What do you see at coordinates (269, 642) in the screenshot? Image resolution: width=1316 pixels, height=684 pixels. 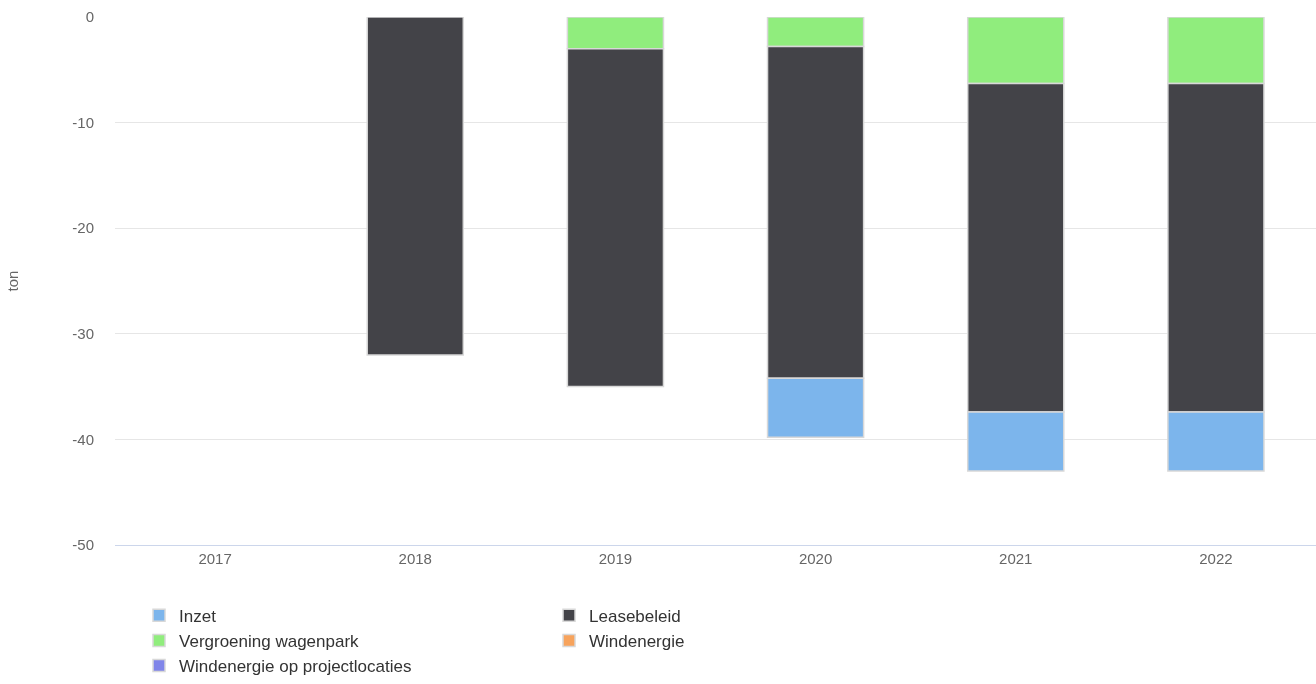 I see `legend-label: Vergroening wagenpark` at bounding box center [269, 642].